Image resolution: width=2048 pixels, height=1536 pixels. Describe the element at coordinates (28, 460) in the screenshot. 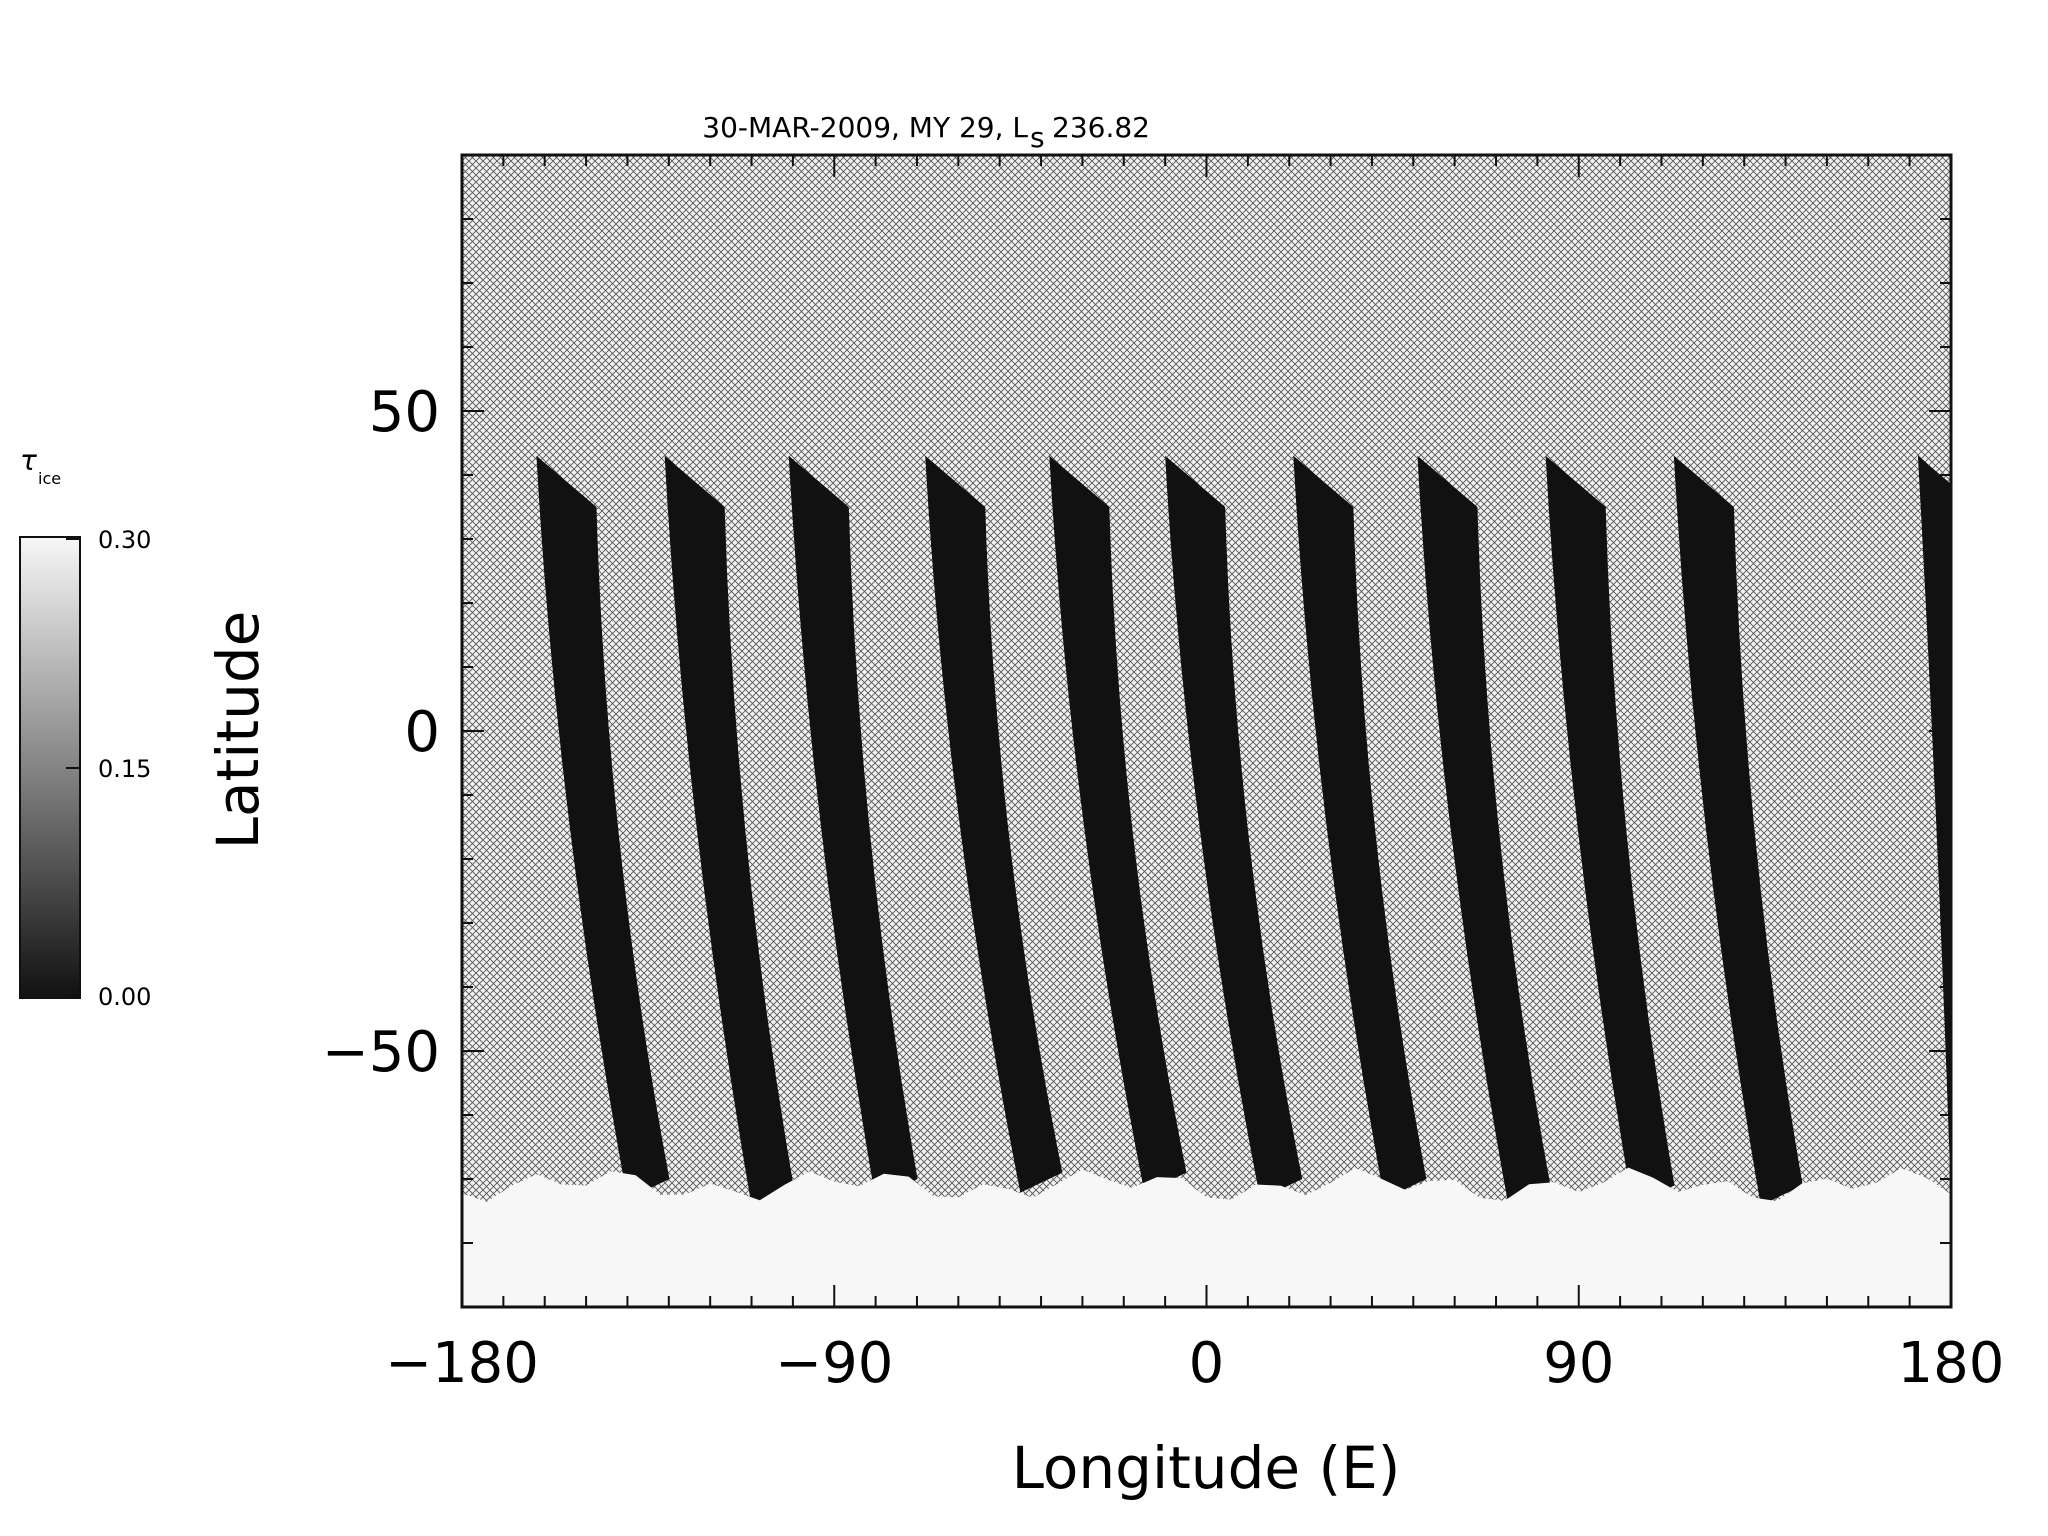

I see `colorbar-label: τ` at that location.